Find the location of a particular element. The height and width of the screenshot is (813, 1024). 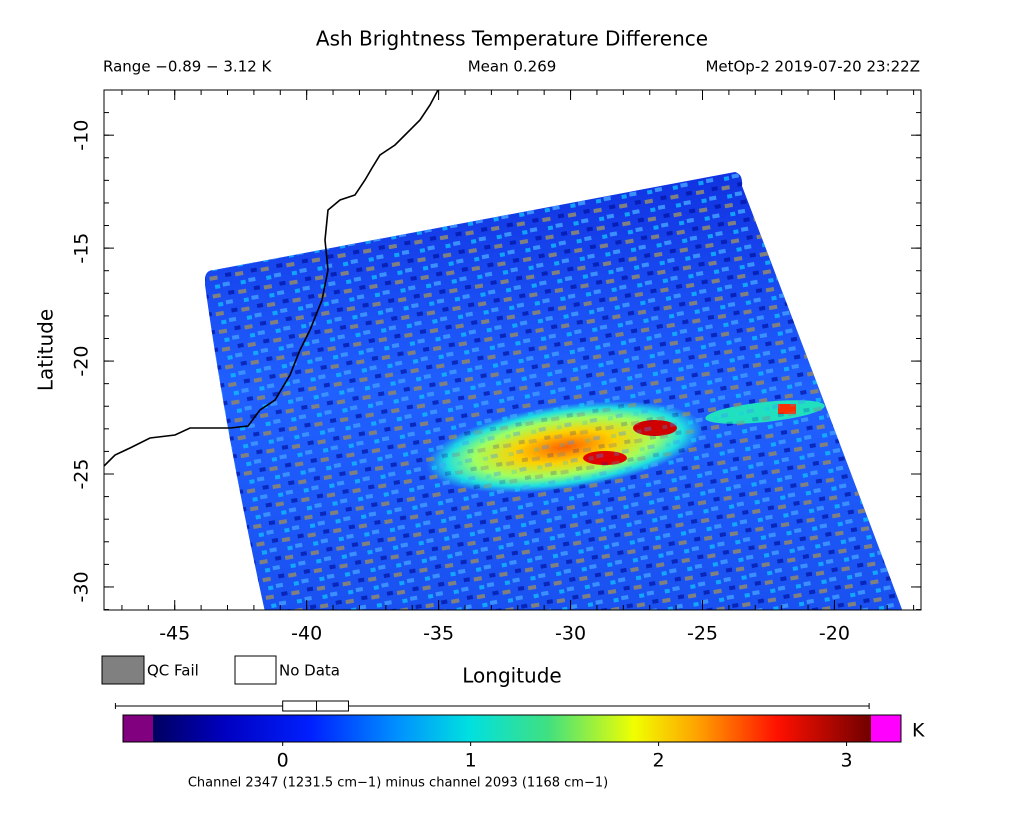

y-tick-label: -20 is located at coordinates (82, 361).